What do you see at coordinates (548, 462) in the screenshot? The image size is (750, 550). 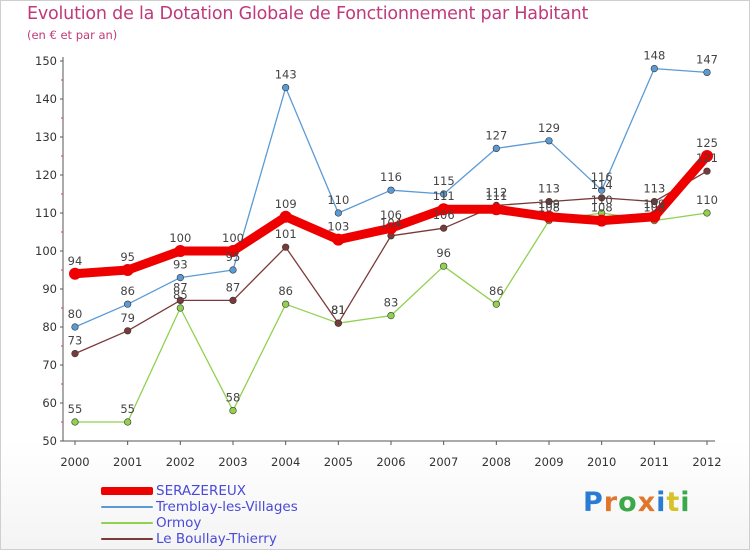 I see `x-tick-label: 2009` at bounding box center [548, 462].